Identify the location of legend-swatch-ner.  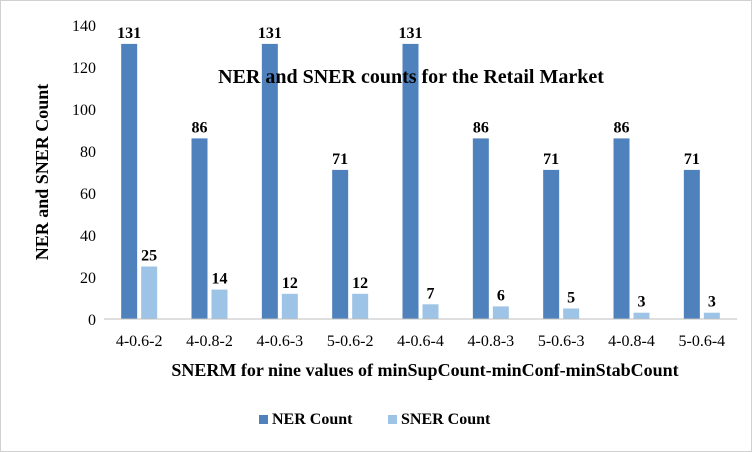
(263, 419).